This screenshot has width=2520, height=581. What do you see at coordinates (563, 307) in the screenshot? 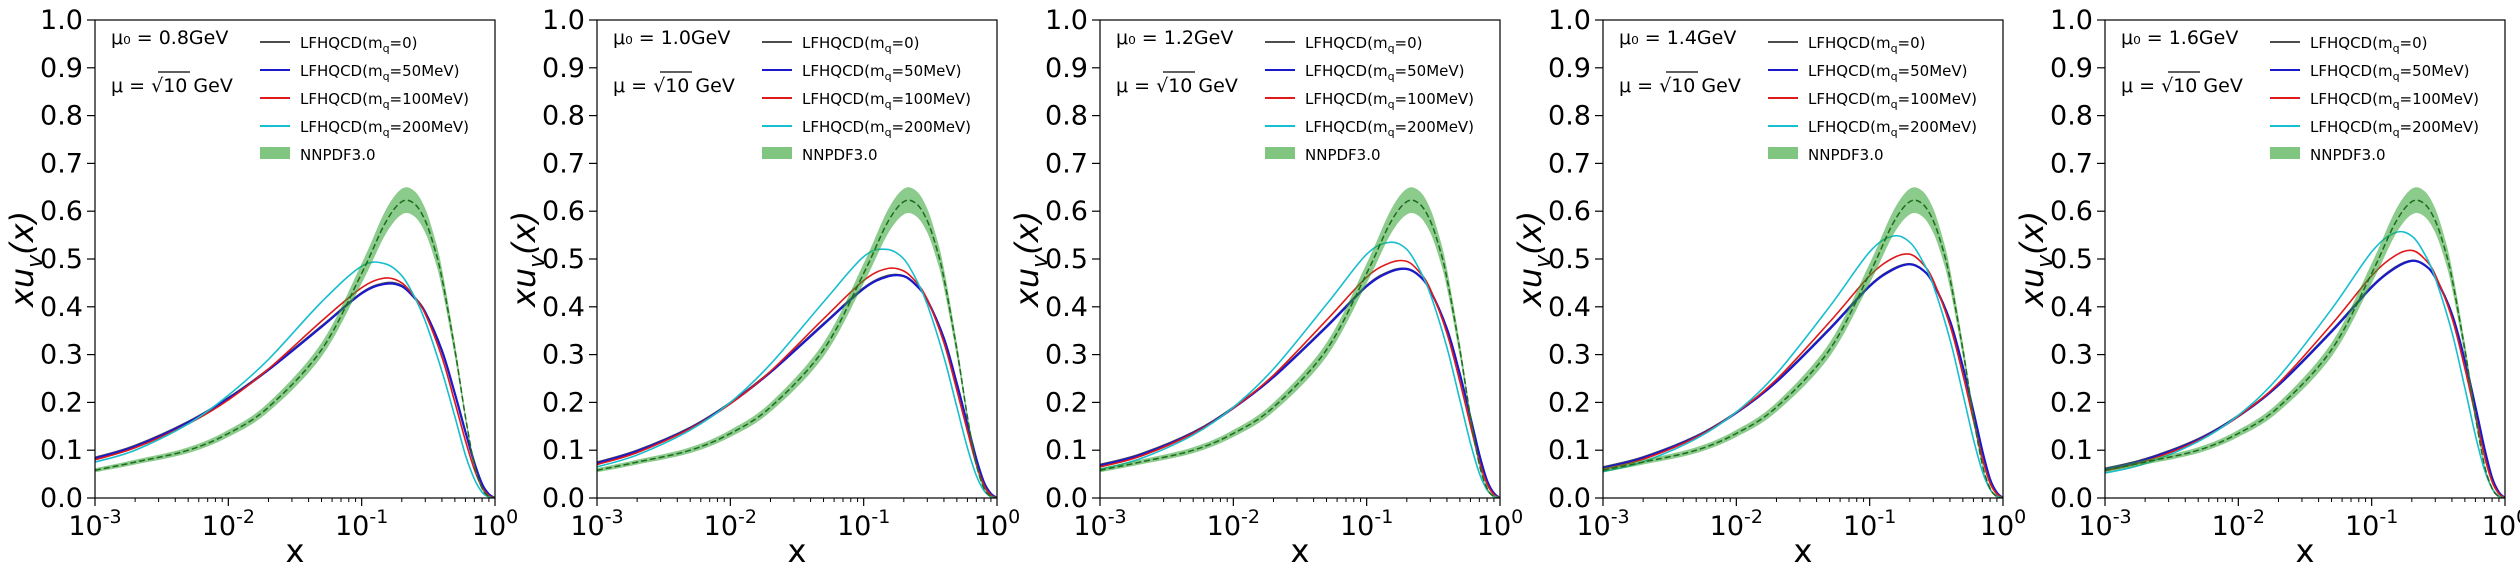
I see `y-tick-label: 0.4` at bounding box center [563, 307].